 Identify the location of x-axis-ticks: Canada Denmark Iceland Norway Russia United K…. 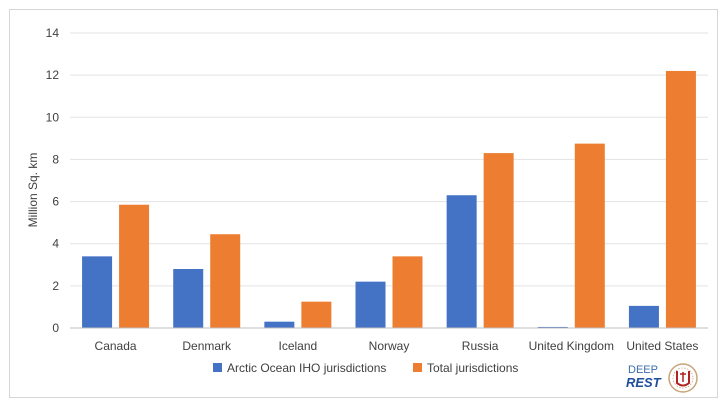
(397, 346).